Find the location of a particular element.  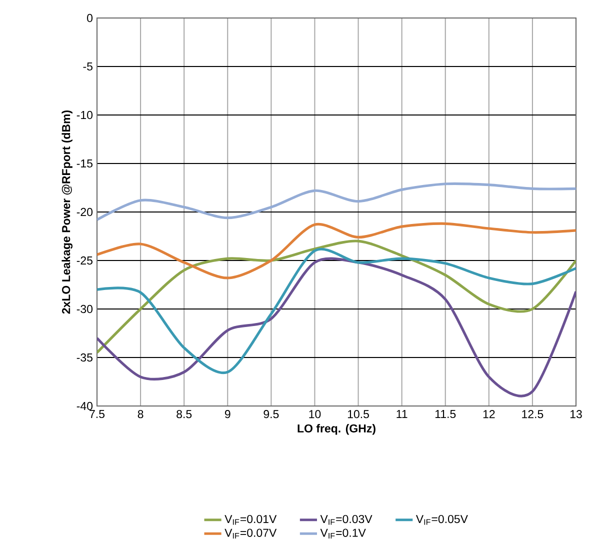

x-tick-label: 10 is located at coordinates (315, 414).